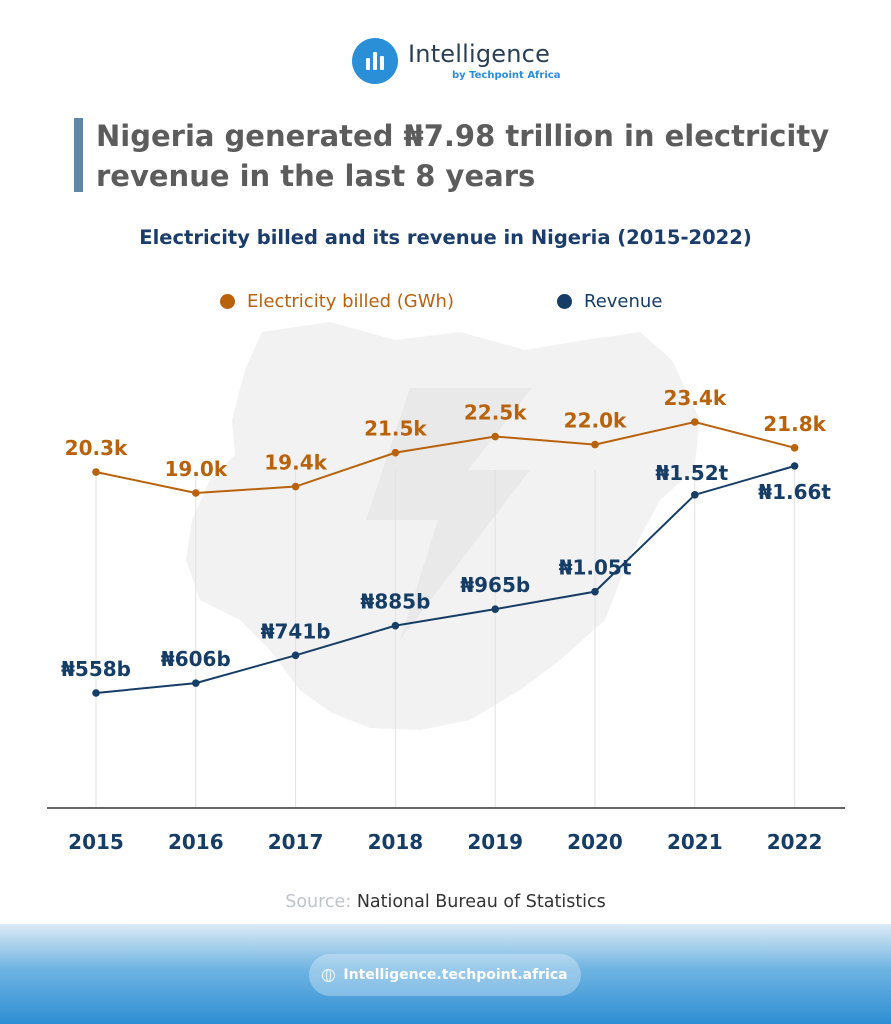 Image resolution: width=891 pixels, height=1024 pixels. Describe the element at coordinates (691, 473) in the screenshot. I see `data-label-revenue: ₦1.52t` at that location.